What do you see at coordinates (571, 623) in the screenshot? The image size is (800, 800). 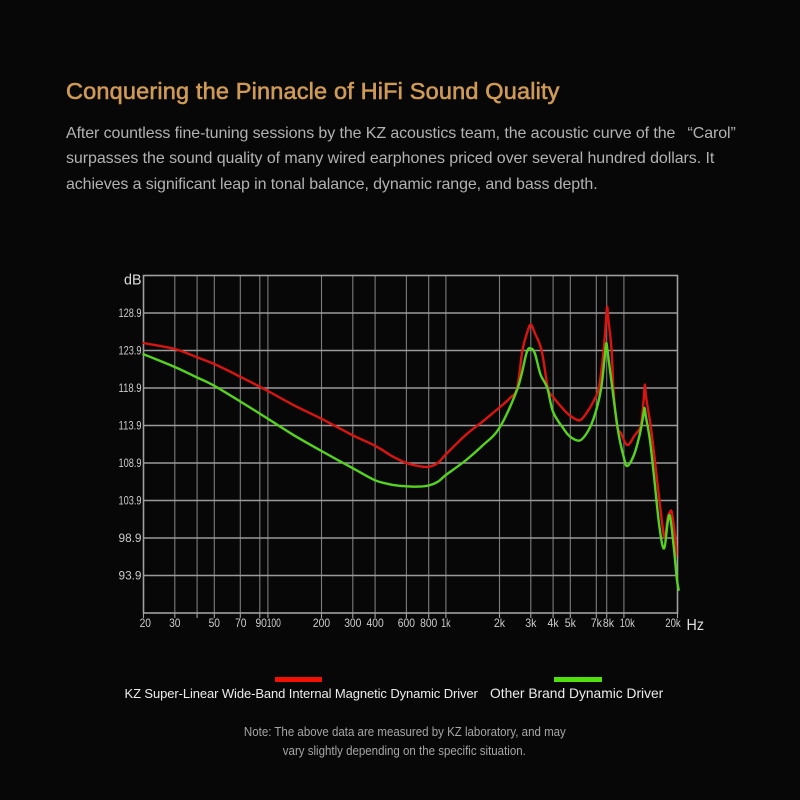 I see `svg-text: 5k` at bounding box center [571, 623].